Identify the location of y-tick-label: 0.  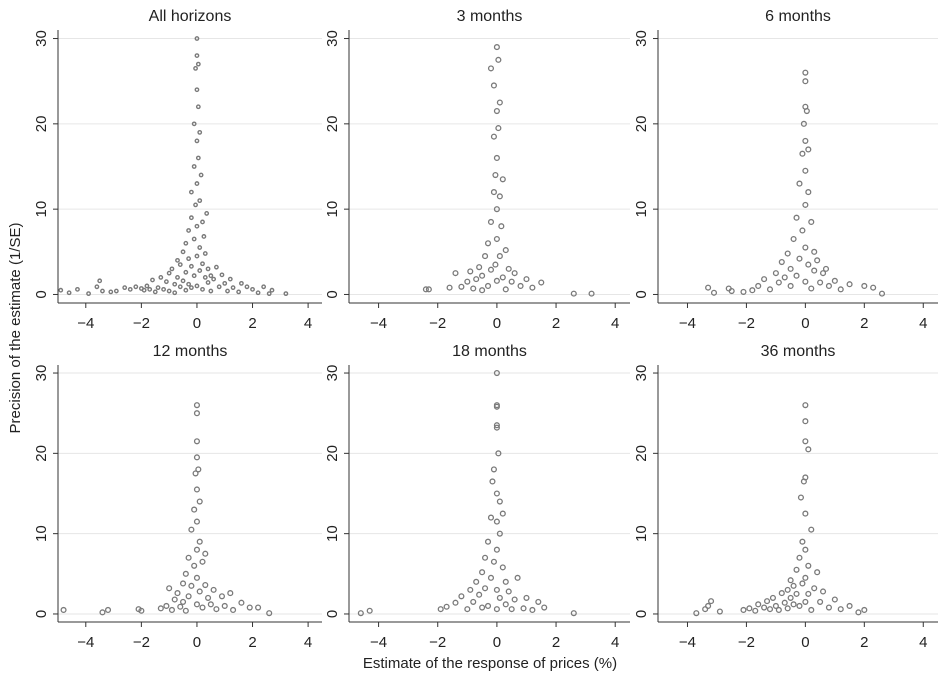
(332, 294).